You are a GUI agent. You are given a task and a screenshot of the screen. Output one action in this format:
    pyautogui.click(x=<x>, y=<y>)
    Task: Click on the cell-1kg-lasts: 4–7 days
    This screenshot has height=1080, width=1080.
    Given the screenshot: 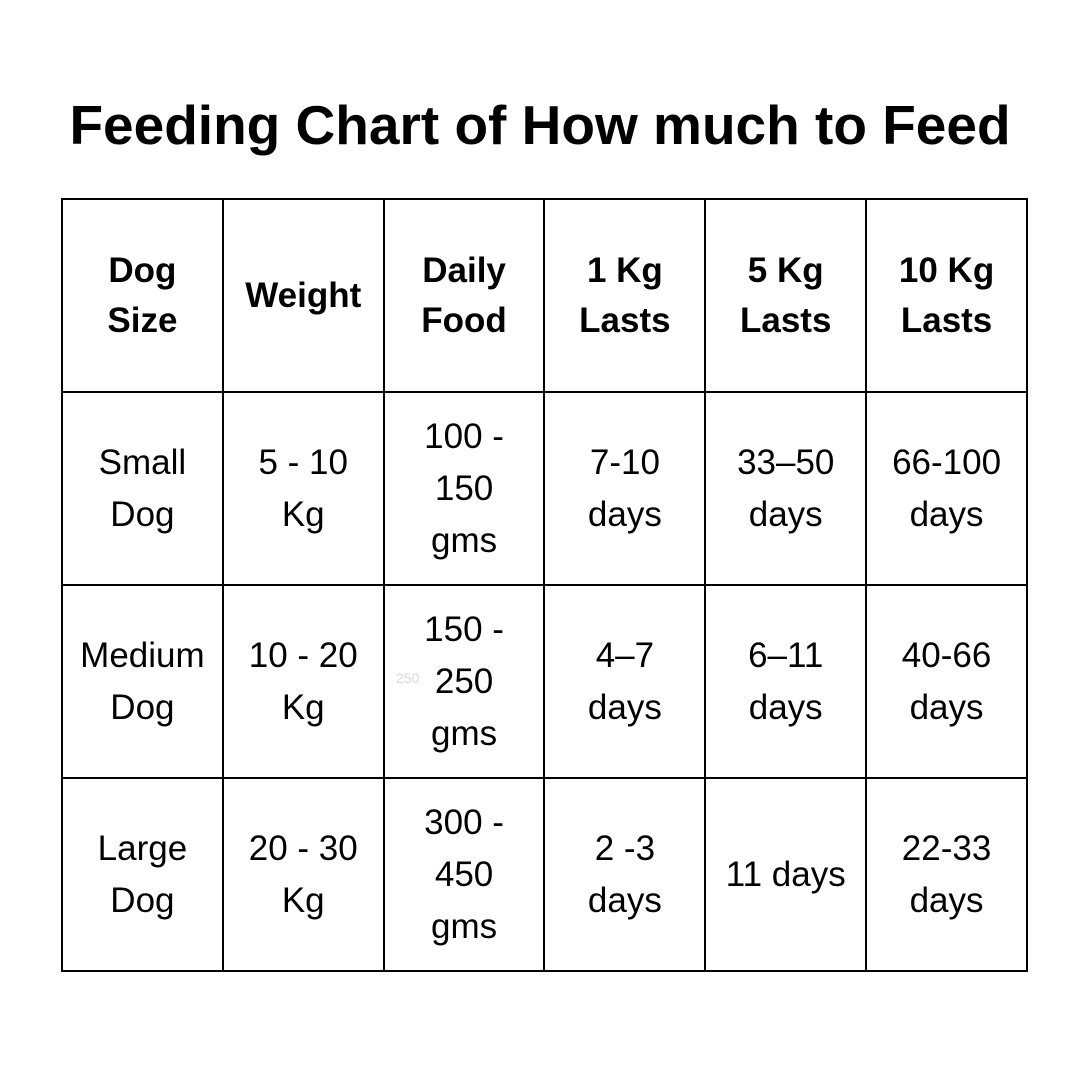 What is the action you would take?
    pyautogui.click(x=625, y=681)
    